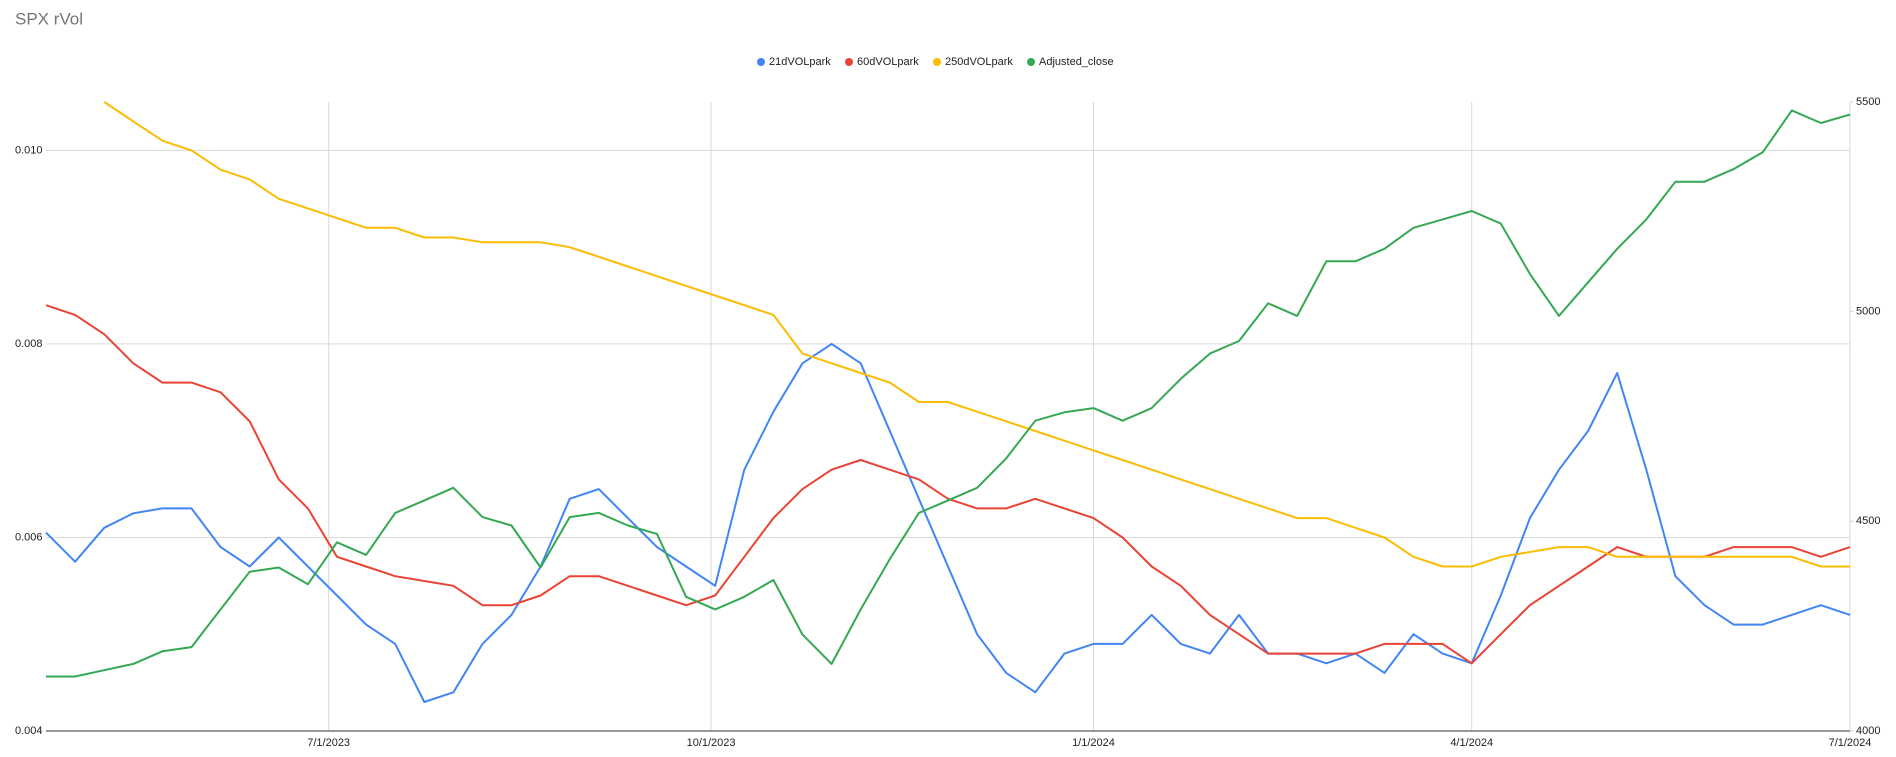  What do you see at coordinates (800, 62) in the screenshot?
I see `legend-label: 21dVOLpark` at bounding box center [800, 62].